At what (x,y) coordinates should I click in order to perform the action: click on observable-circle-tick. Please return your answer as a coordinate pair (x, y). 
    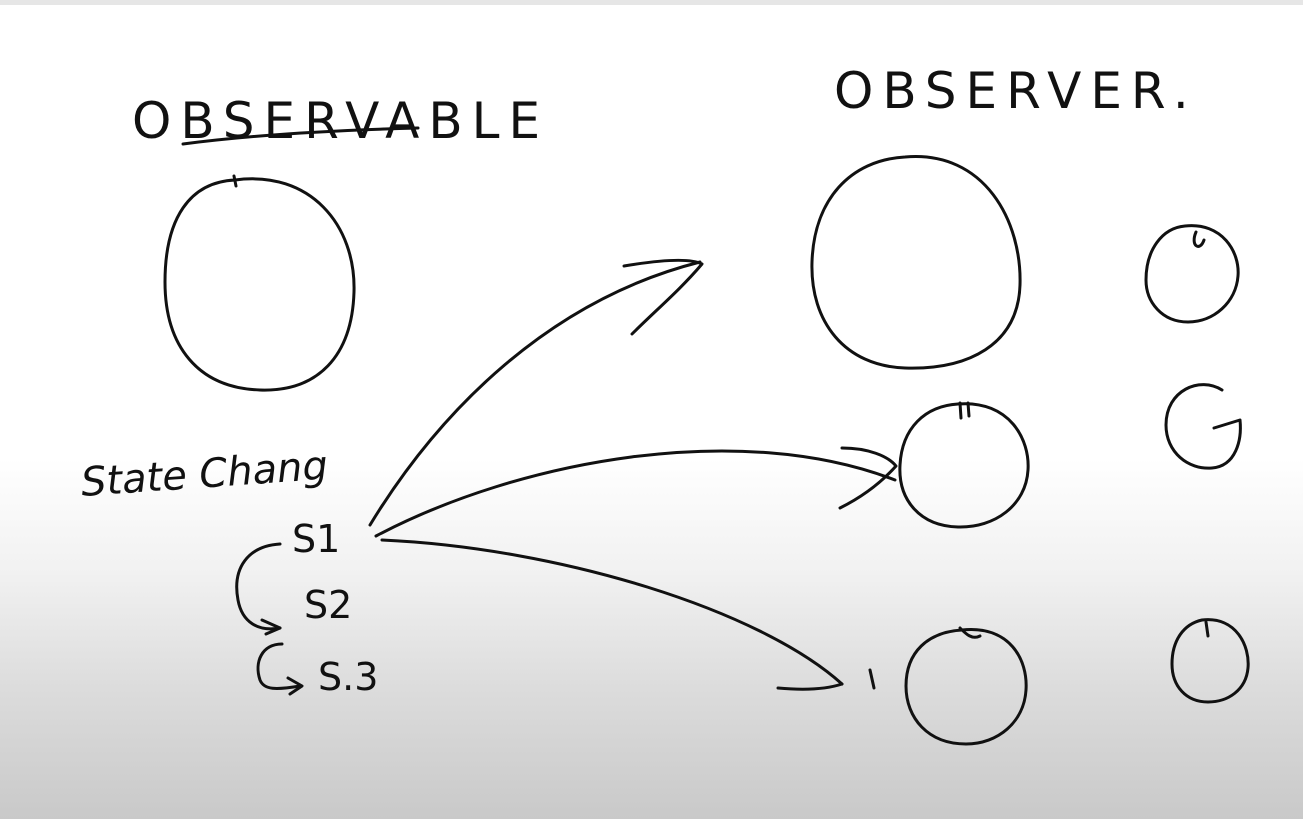
    Looking at the image, I should click on (235, 181).